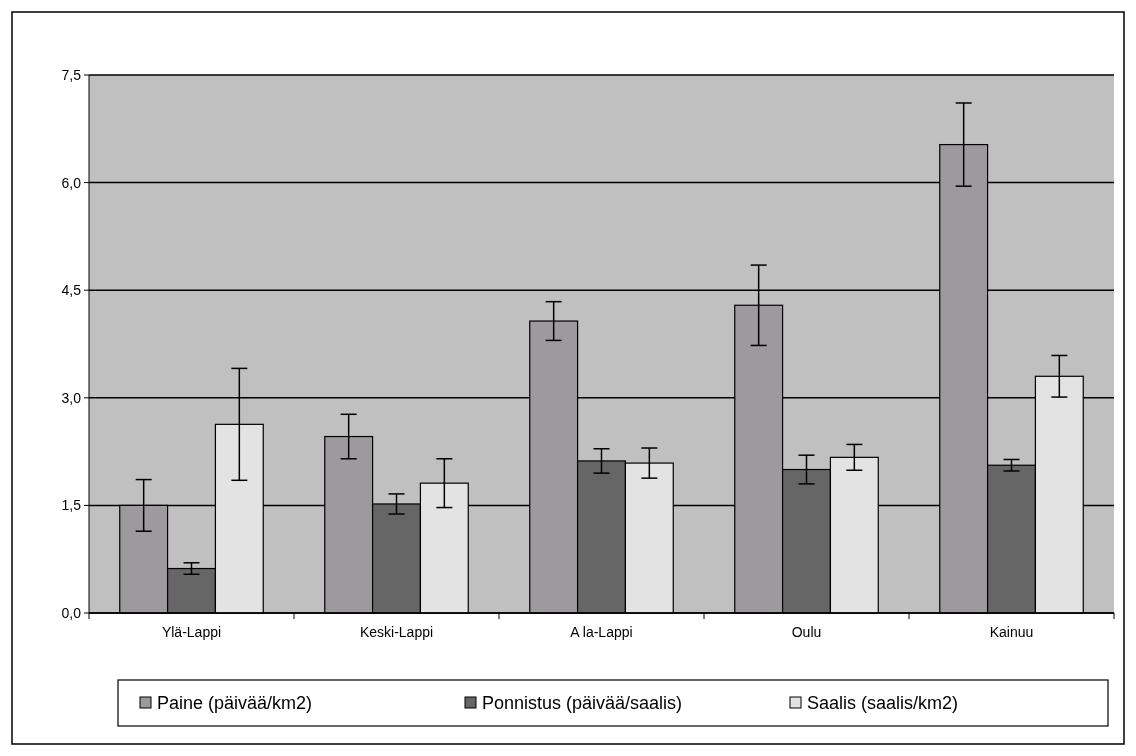  Describe the element at coordinates (396, 632) in the screenshot. I see `x-tick-label: Keski-Lappi` at that location.